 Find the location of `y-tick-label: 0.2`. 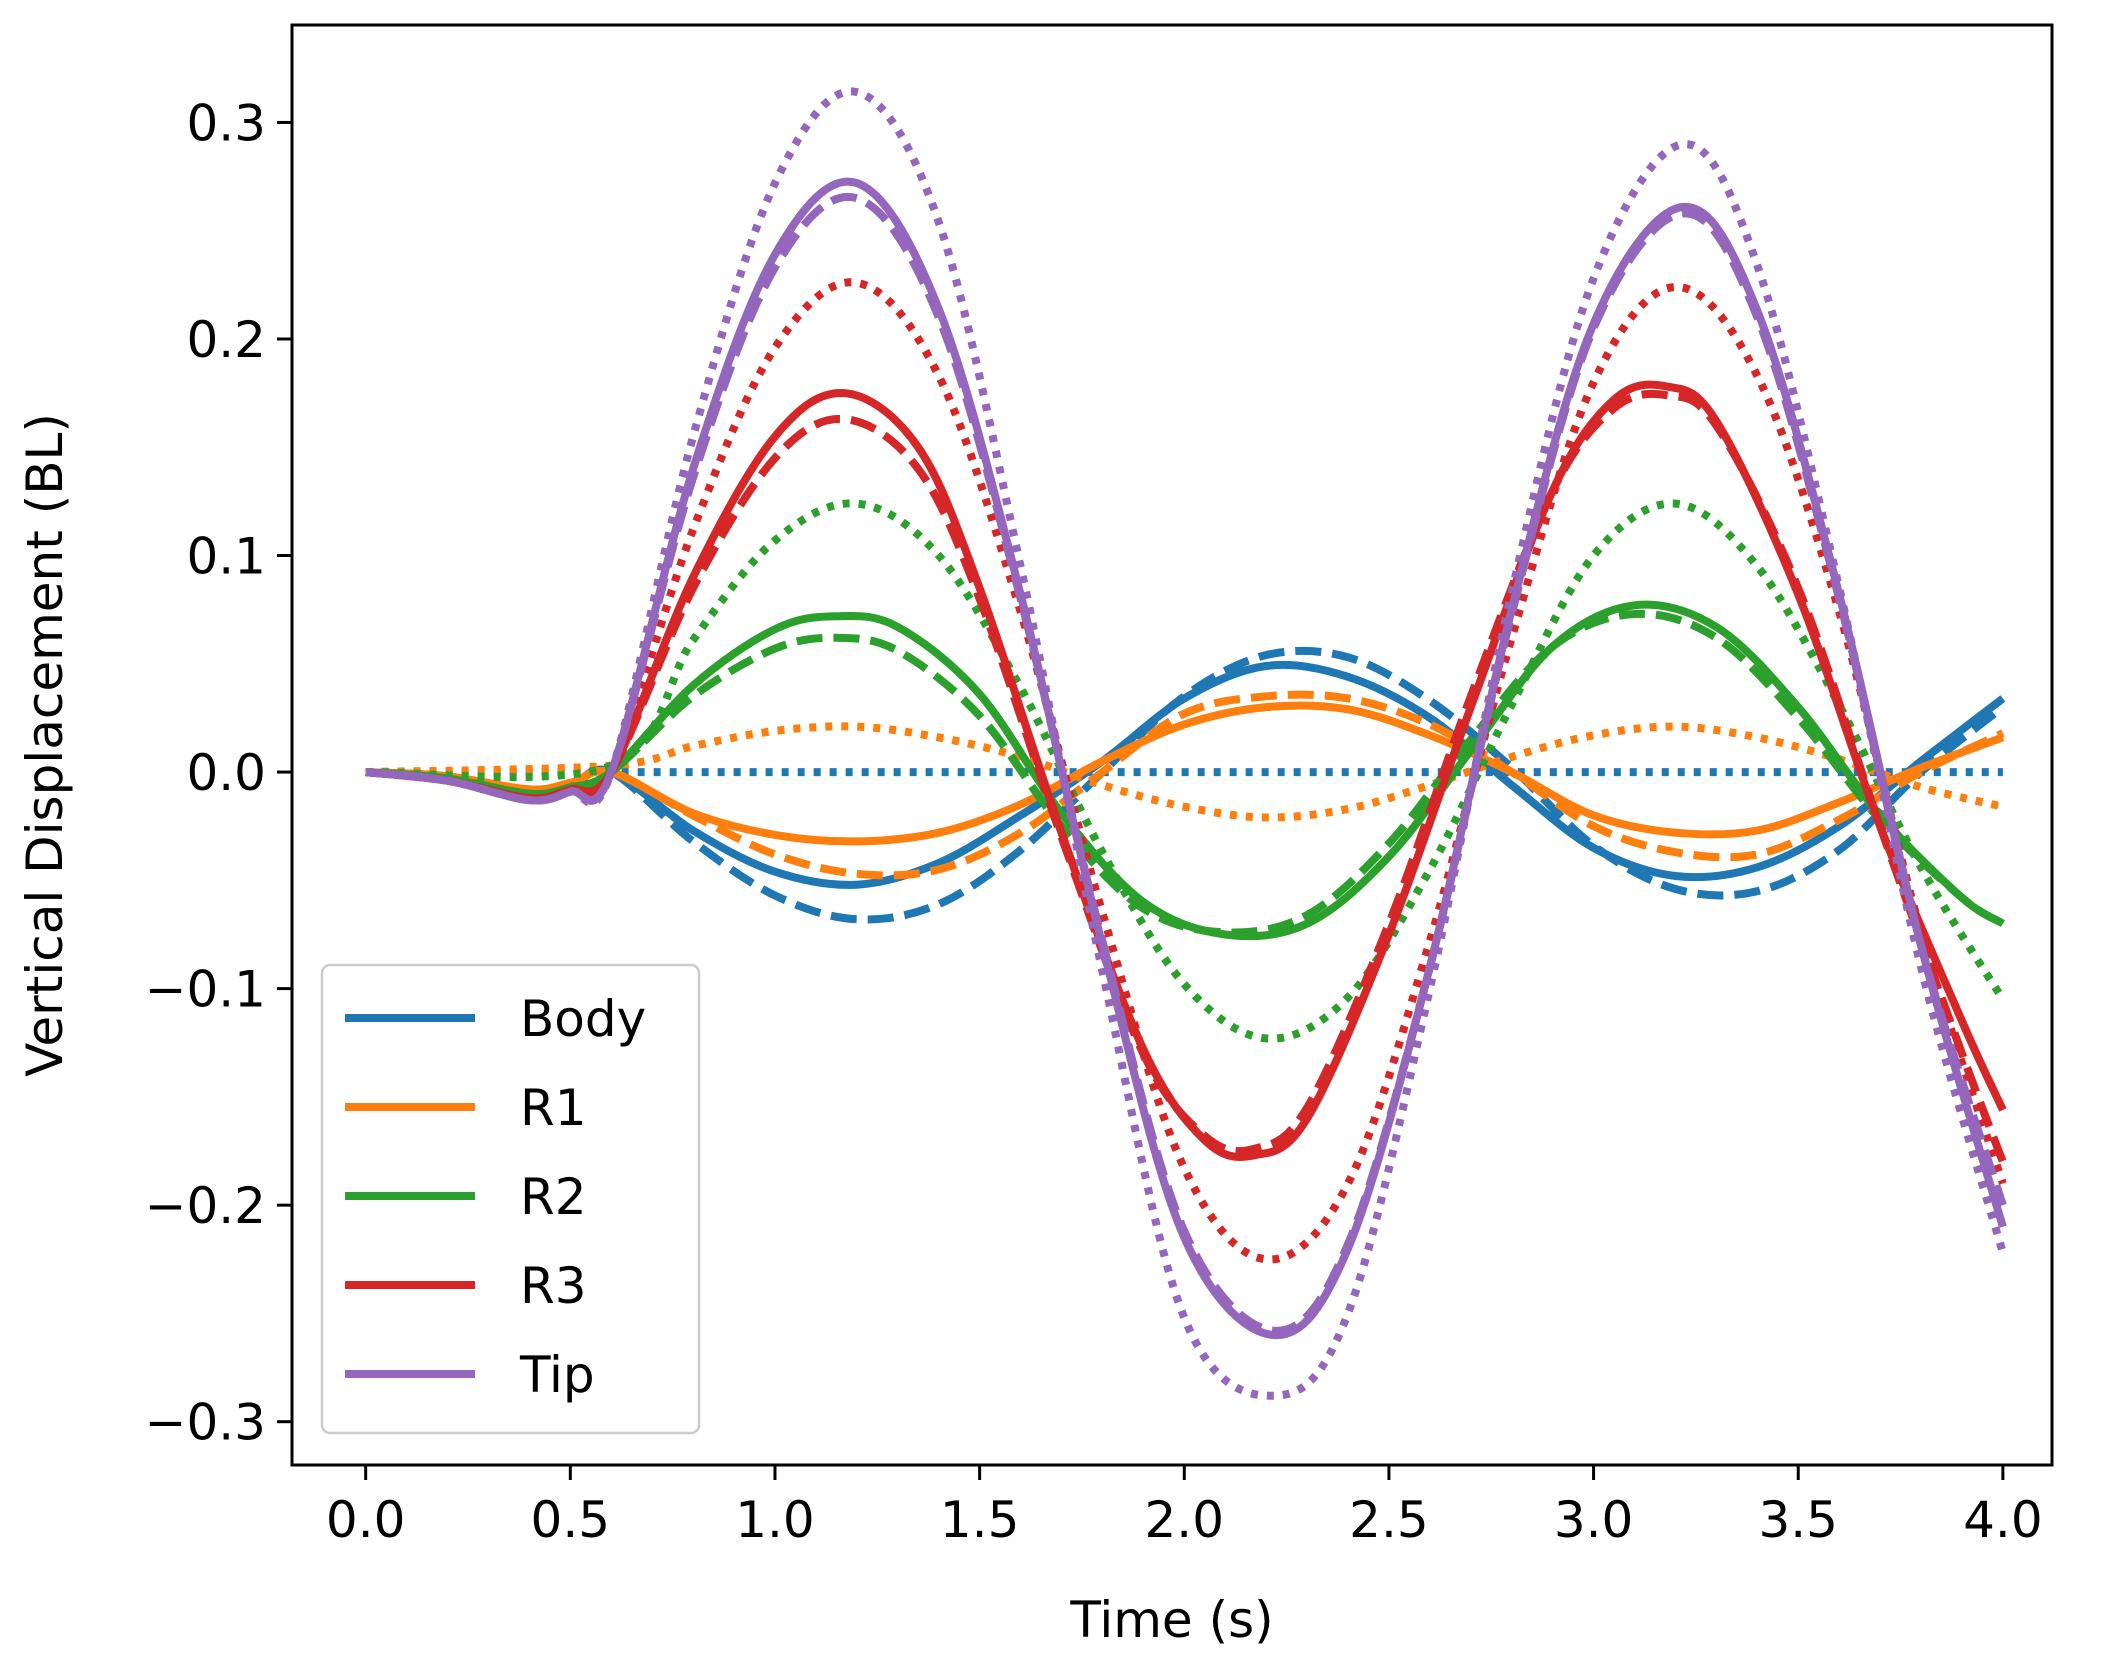

y-tick-label: 0.2 is located at coordinates (226, 340).